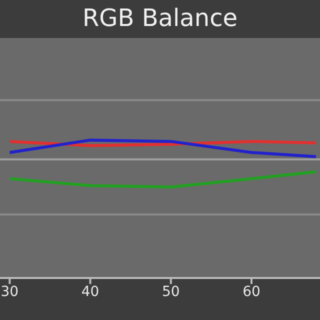 The height and width of the screenshot is (320, 320). I want to click on x-tick-label: 40, so click(90, 292).